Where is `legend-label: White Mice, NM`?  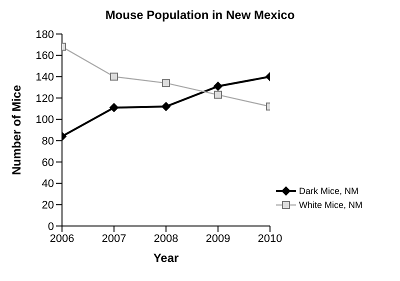
legend-label: White Mice, NM is located at coordinates (331, 205).